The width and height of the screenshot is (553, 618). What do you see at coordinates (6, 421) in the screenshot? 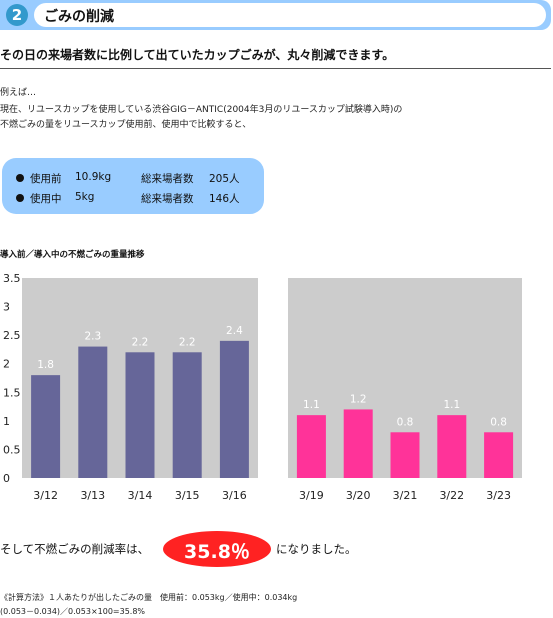
I see `y-tick-label: 1` at bounding box center [6, 421].